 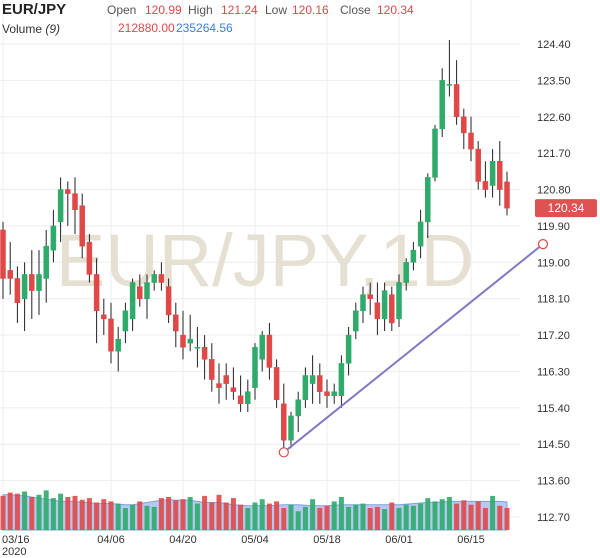 What do you see at coordinates (553, 336) in the screenshot?
I see `y-tick-label: 117.20` at bounding box center [553, 336].